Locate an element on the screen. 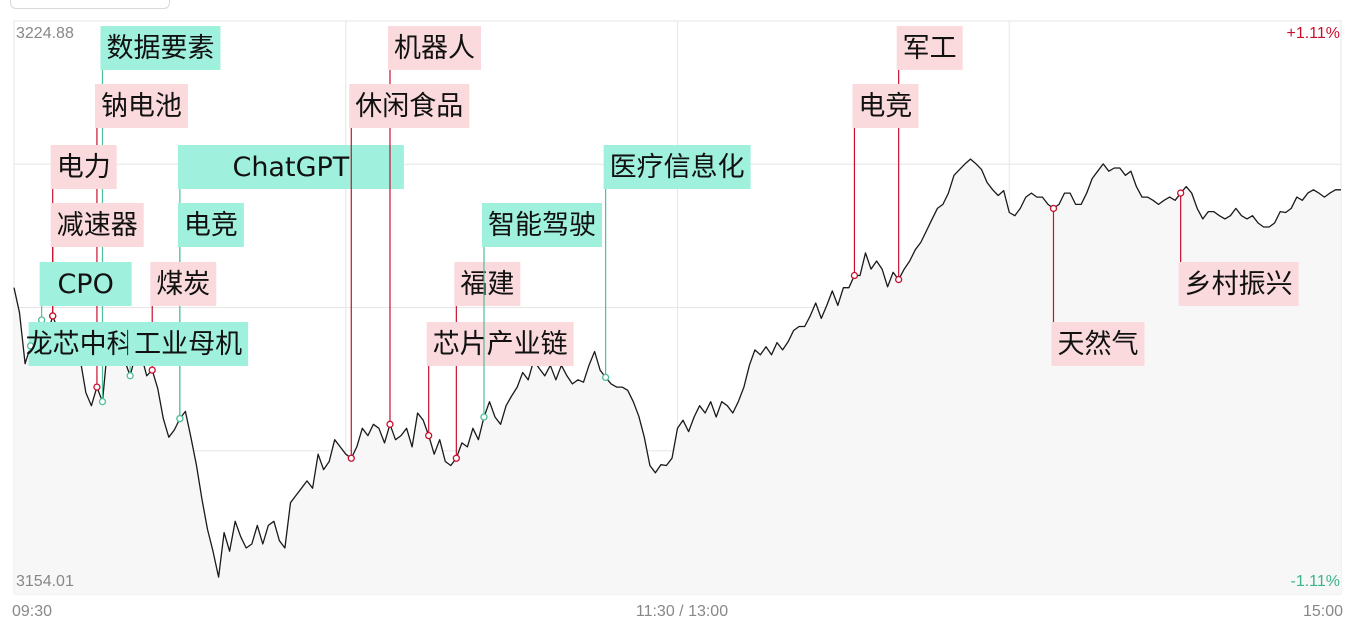  annotation-label: 龙芯中科 is located at coordinates (80, 344).